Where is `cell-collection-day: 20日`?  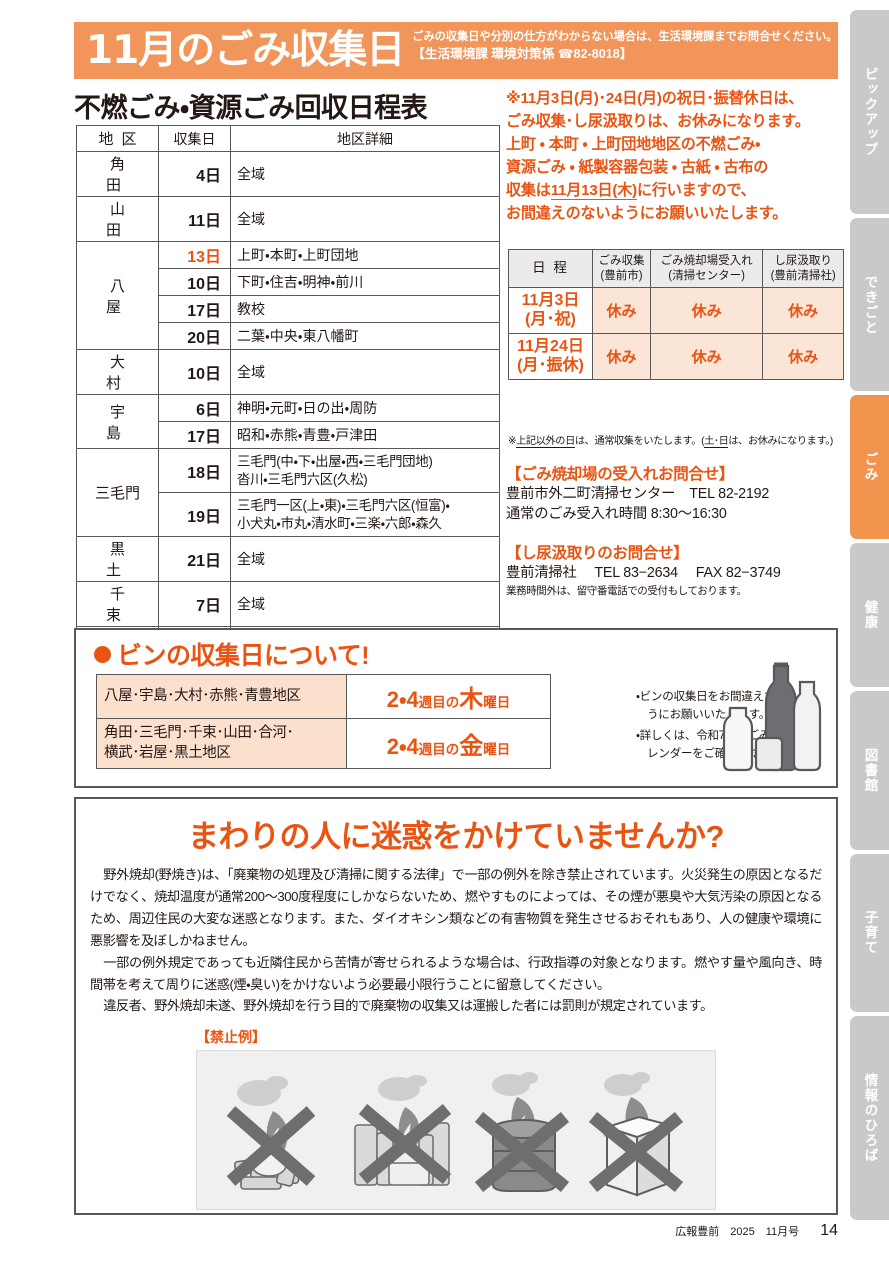 cell-collection-day: 20日 is located at coordinates (194, 336).